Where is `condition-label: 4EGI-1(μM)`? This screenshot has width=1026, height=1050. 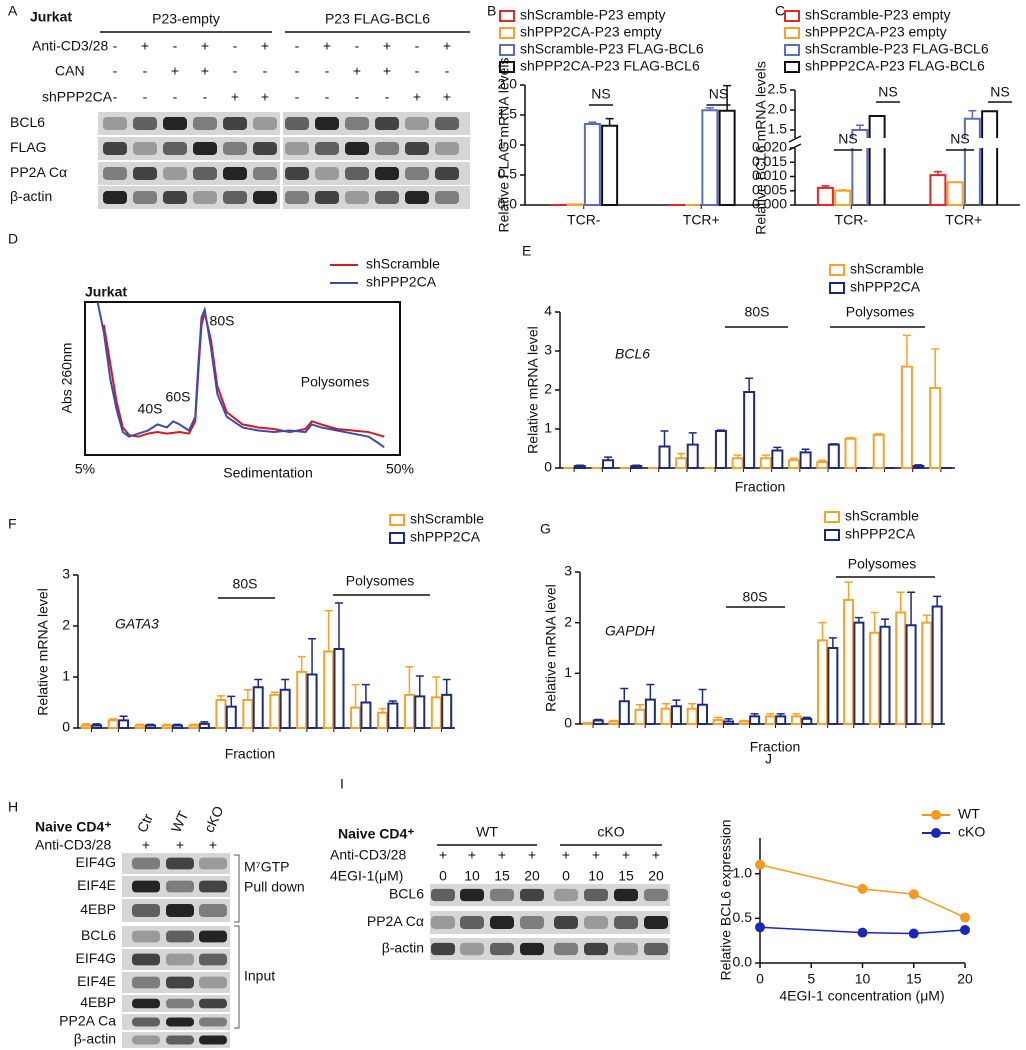
condition-label: 4EGI-1(μM) is located at coordinates (366, 876).